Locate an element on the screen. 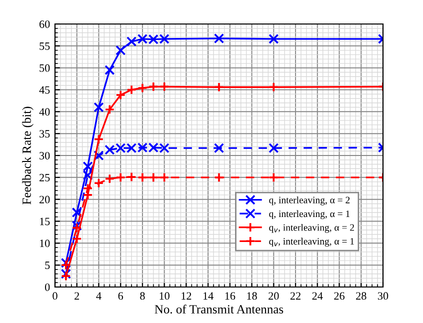 Image resolution: width=423 pixels, height=323 pixels. x-tick-label: 10 is located at coordinates (165, 296).